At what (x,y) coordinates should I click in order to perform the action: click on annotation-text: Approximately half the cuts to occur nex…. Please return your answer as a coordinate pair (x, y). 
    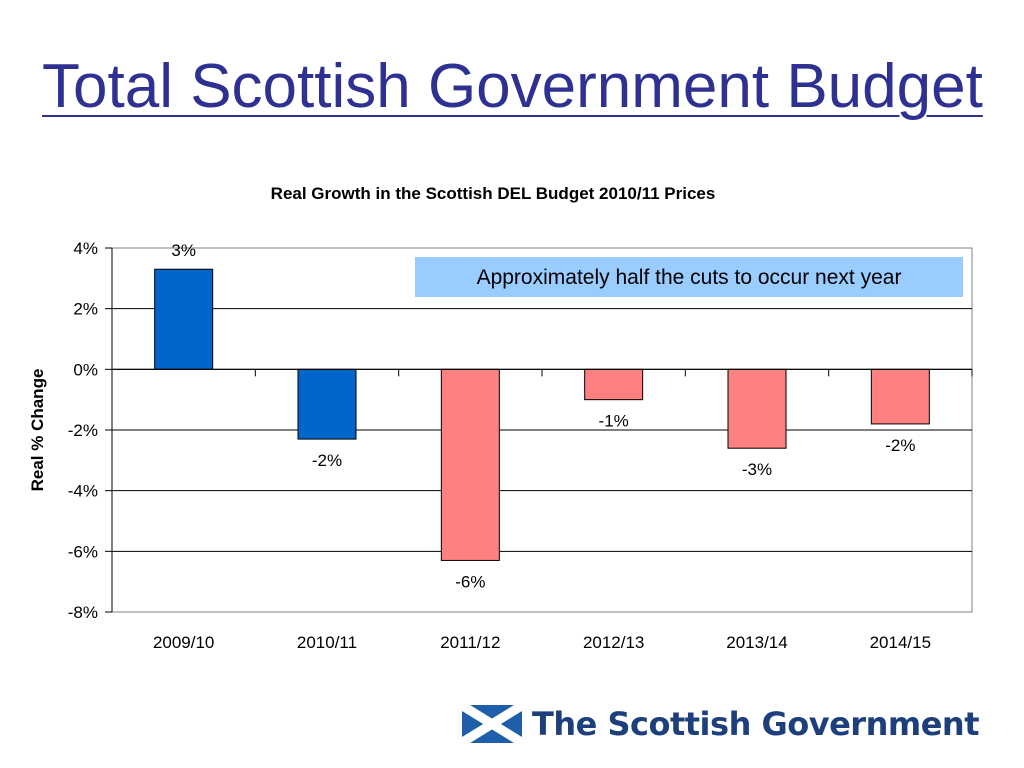
    Looking at the image, I should click on (689, 277).